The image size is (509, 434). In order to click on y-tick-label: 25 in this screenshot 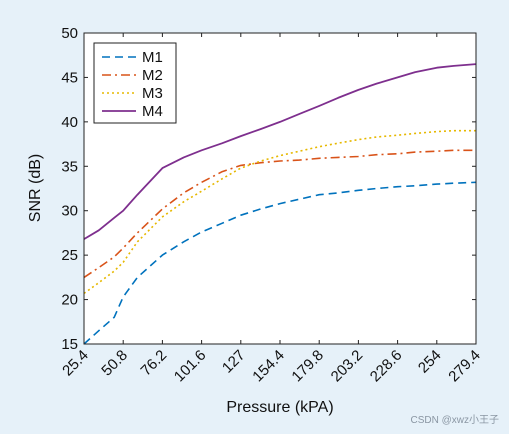, I will do `click(69, 255)`.